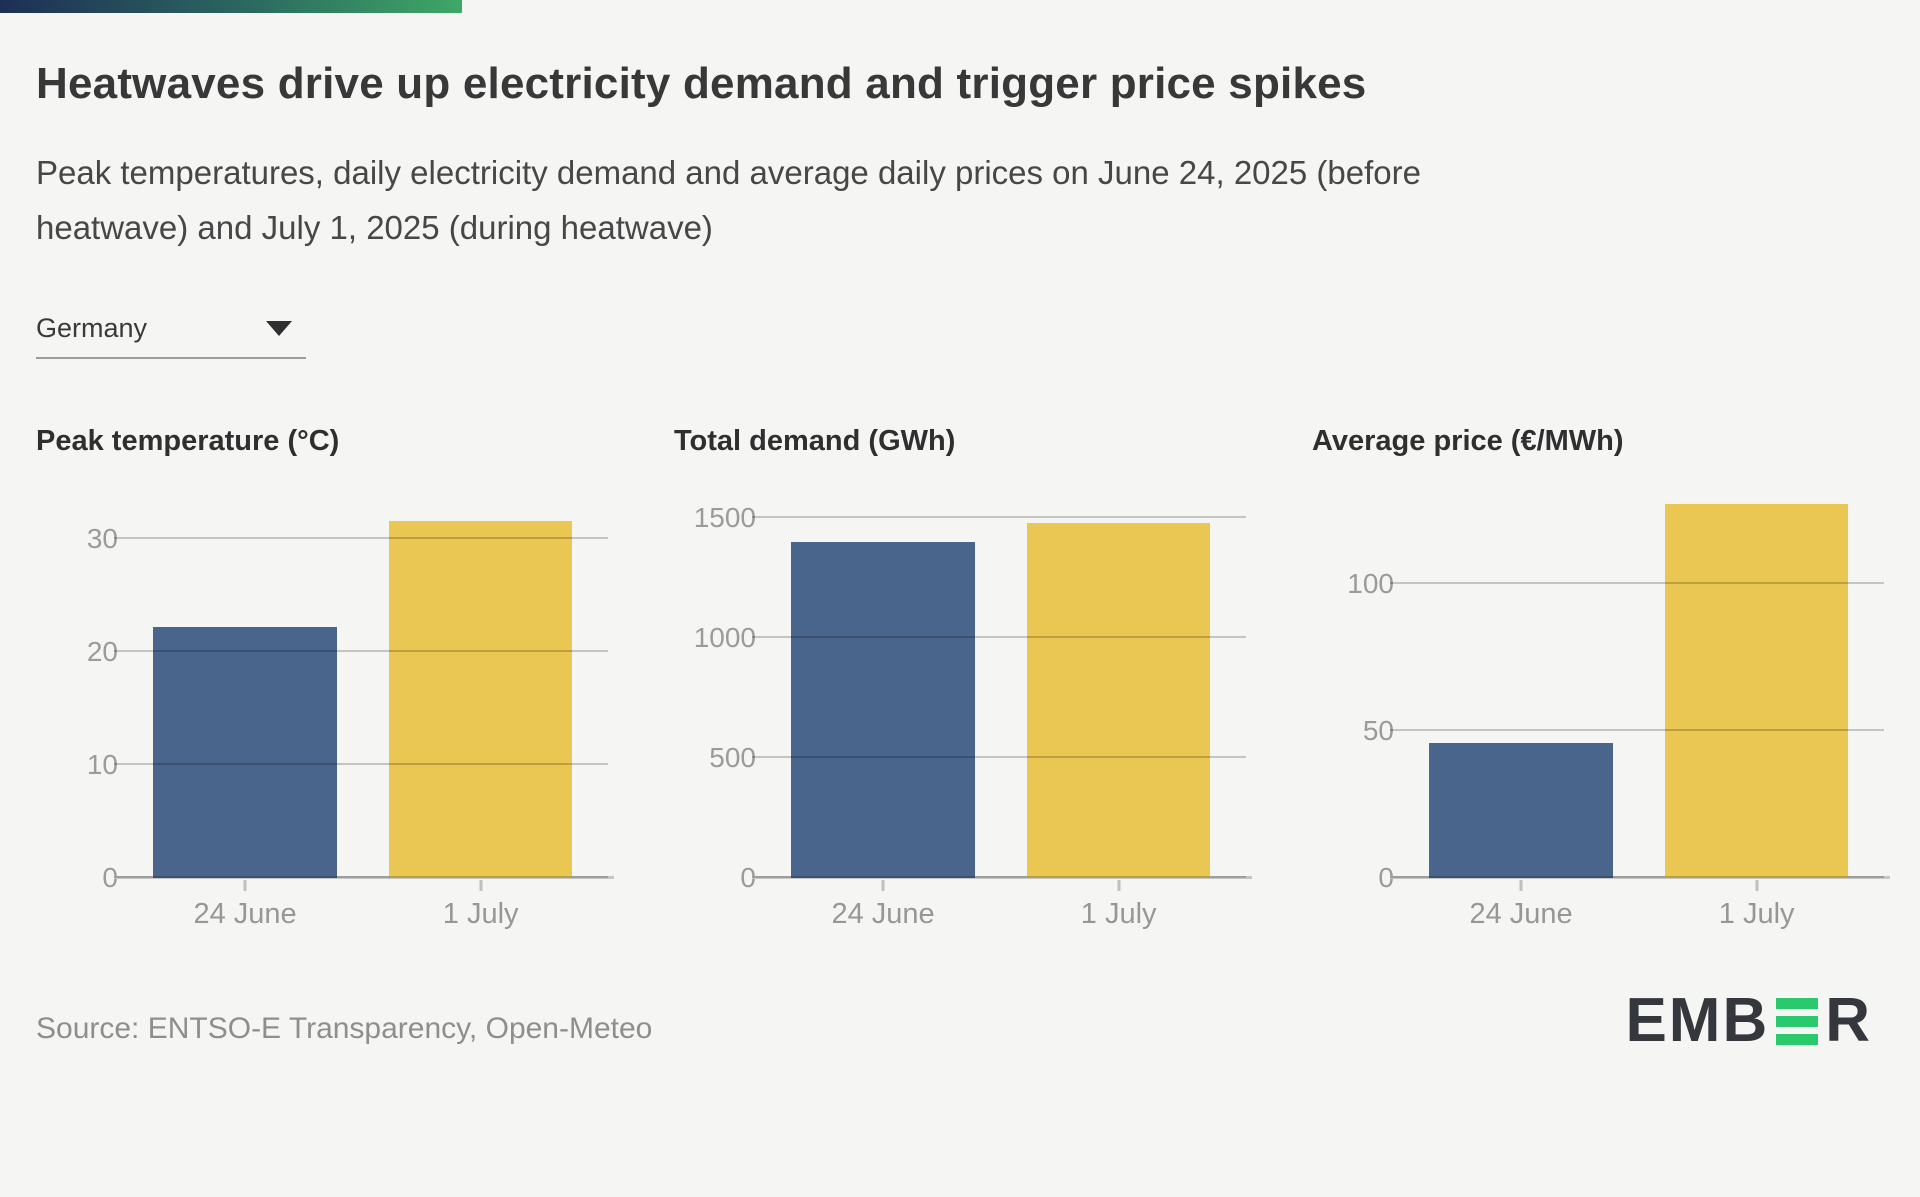 This screenshot has width=1920, height=1197. Describe the element at coordinates (815, 441) in the screenshot. I see `chart-title: Total demand (GWh)` at that location.